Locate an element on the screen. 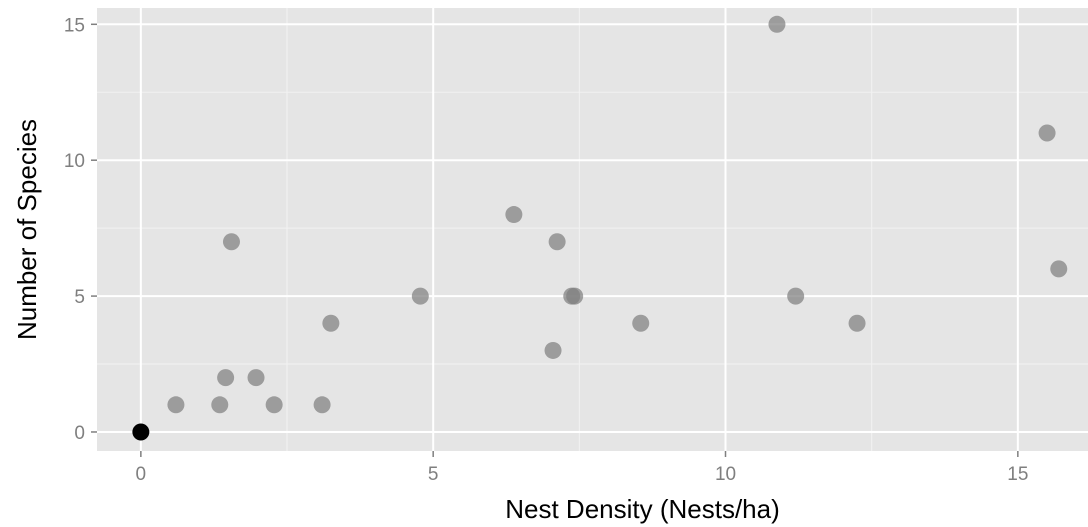 The width and height of the screenshot is (1088, 527). x-tick-label: 0 is located at coordinates (141, 474).